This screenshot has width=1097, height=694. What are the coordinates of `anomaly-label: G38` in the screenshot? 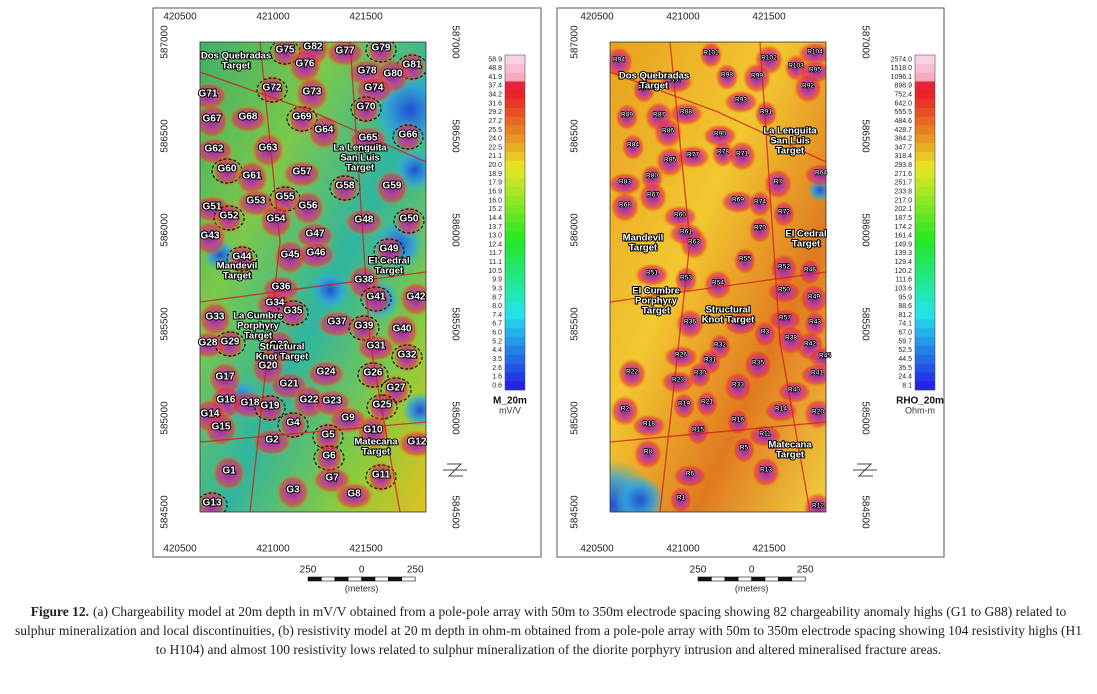 It's located at (364, 280).